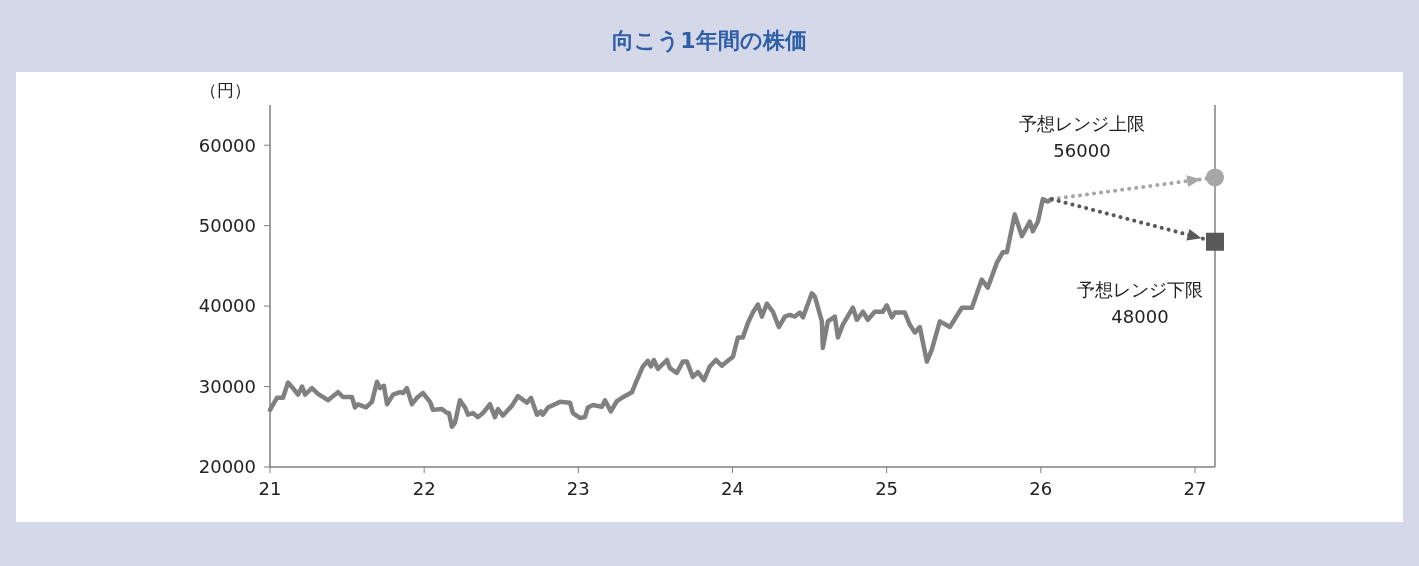 This screenshot has width=1419, height=566. Describe the element at coordinates (1140, 302) in the screenshot. I see `annotation: 予想レンジ下限 48000` at that location.